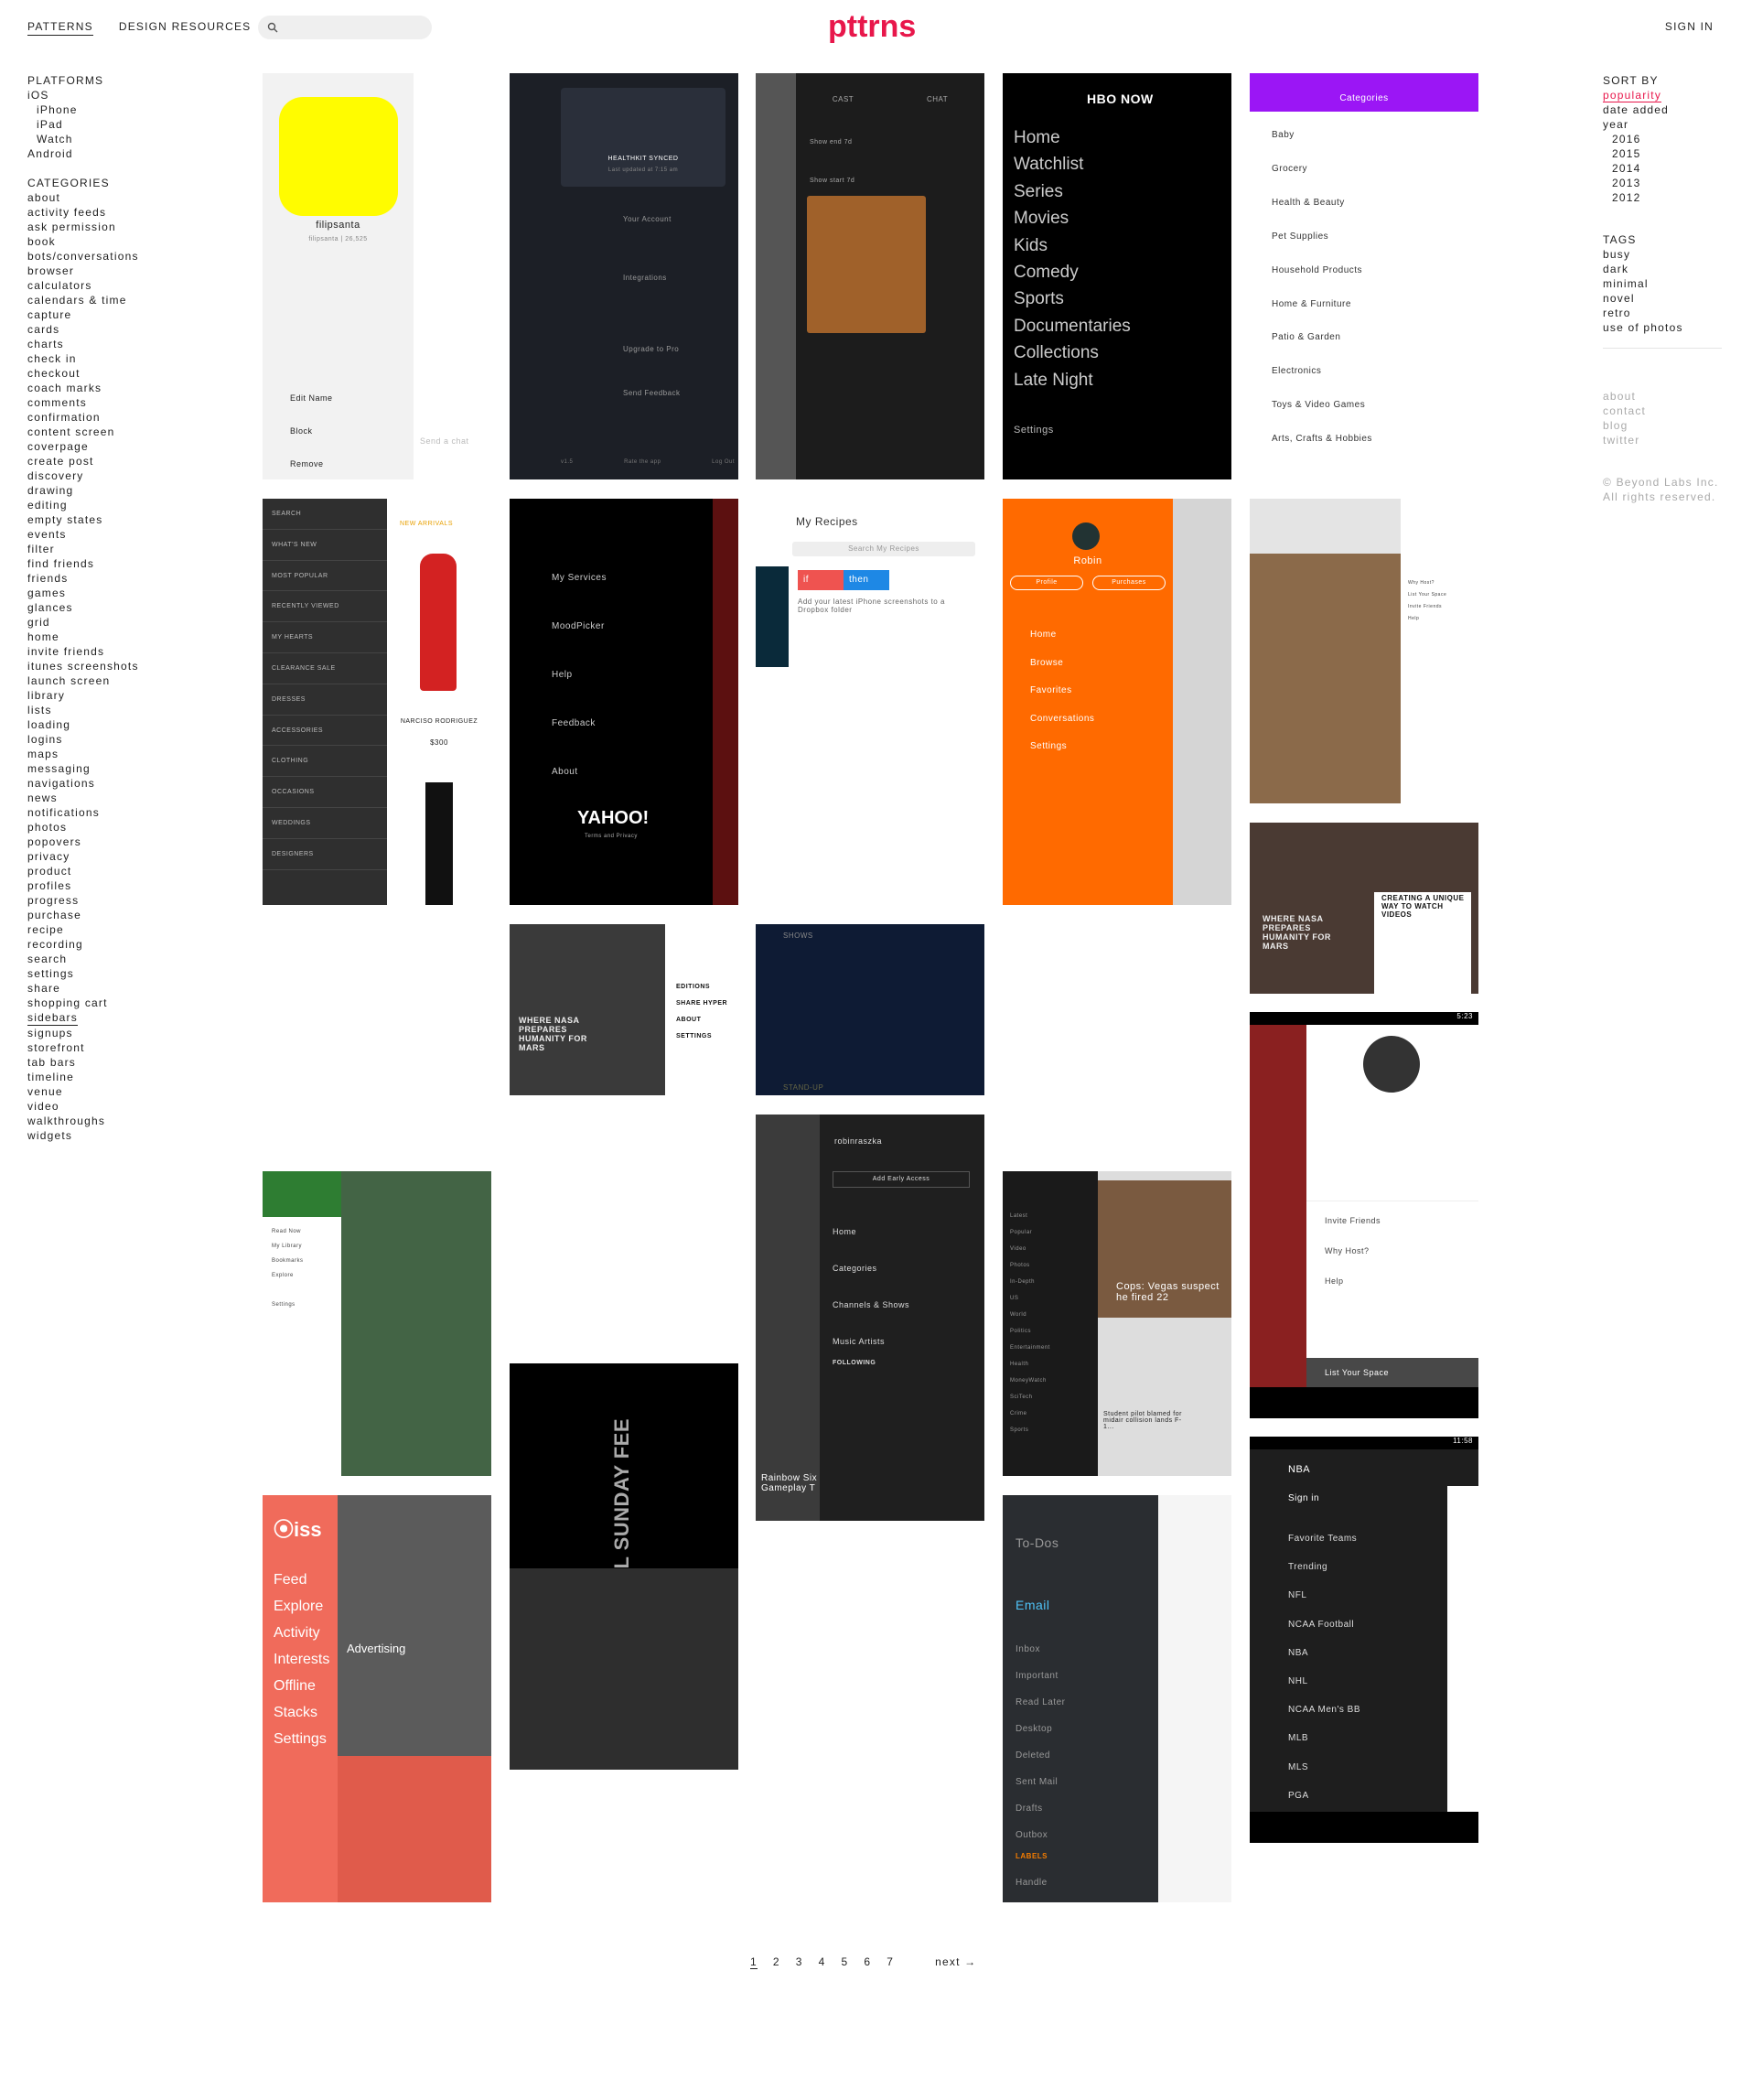 The height and width of the screenshot is (2100, 1741). I want to click on sort-popularity: popularity, so click(1632, 95).